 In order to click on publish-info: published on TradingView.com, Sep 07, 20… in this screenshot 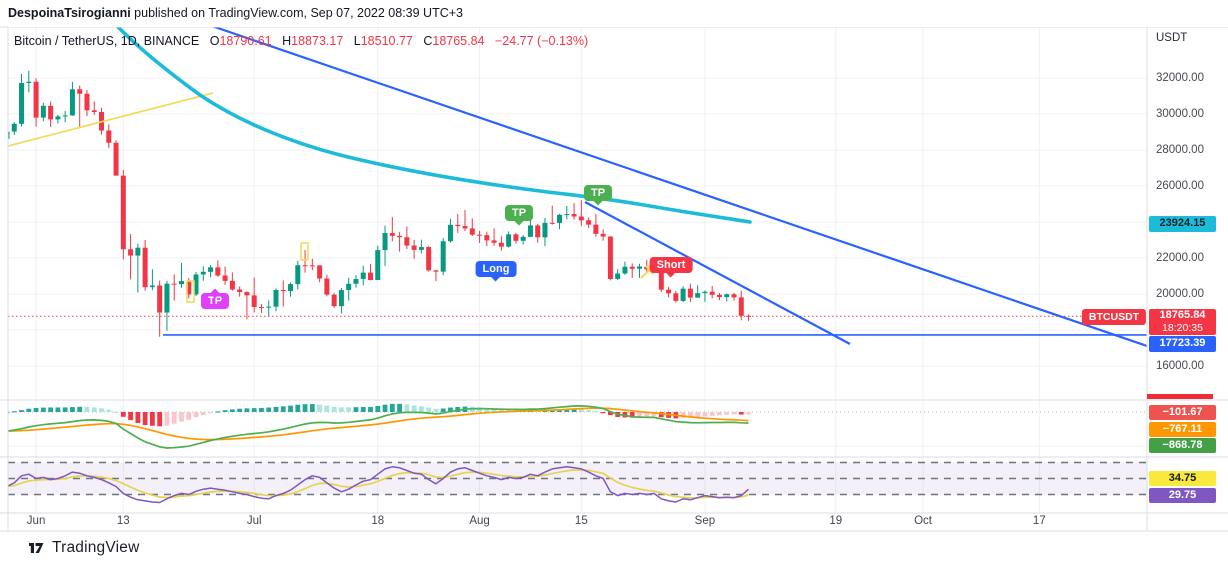, I will do `click(296, 13)`.